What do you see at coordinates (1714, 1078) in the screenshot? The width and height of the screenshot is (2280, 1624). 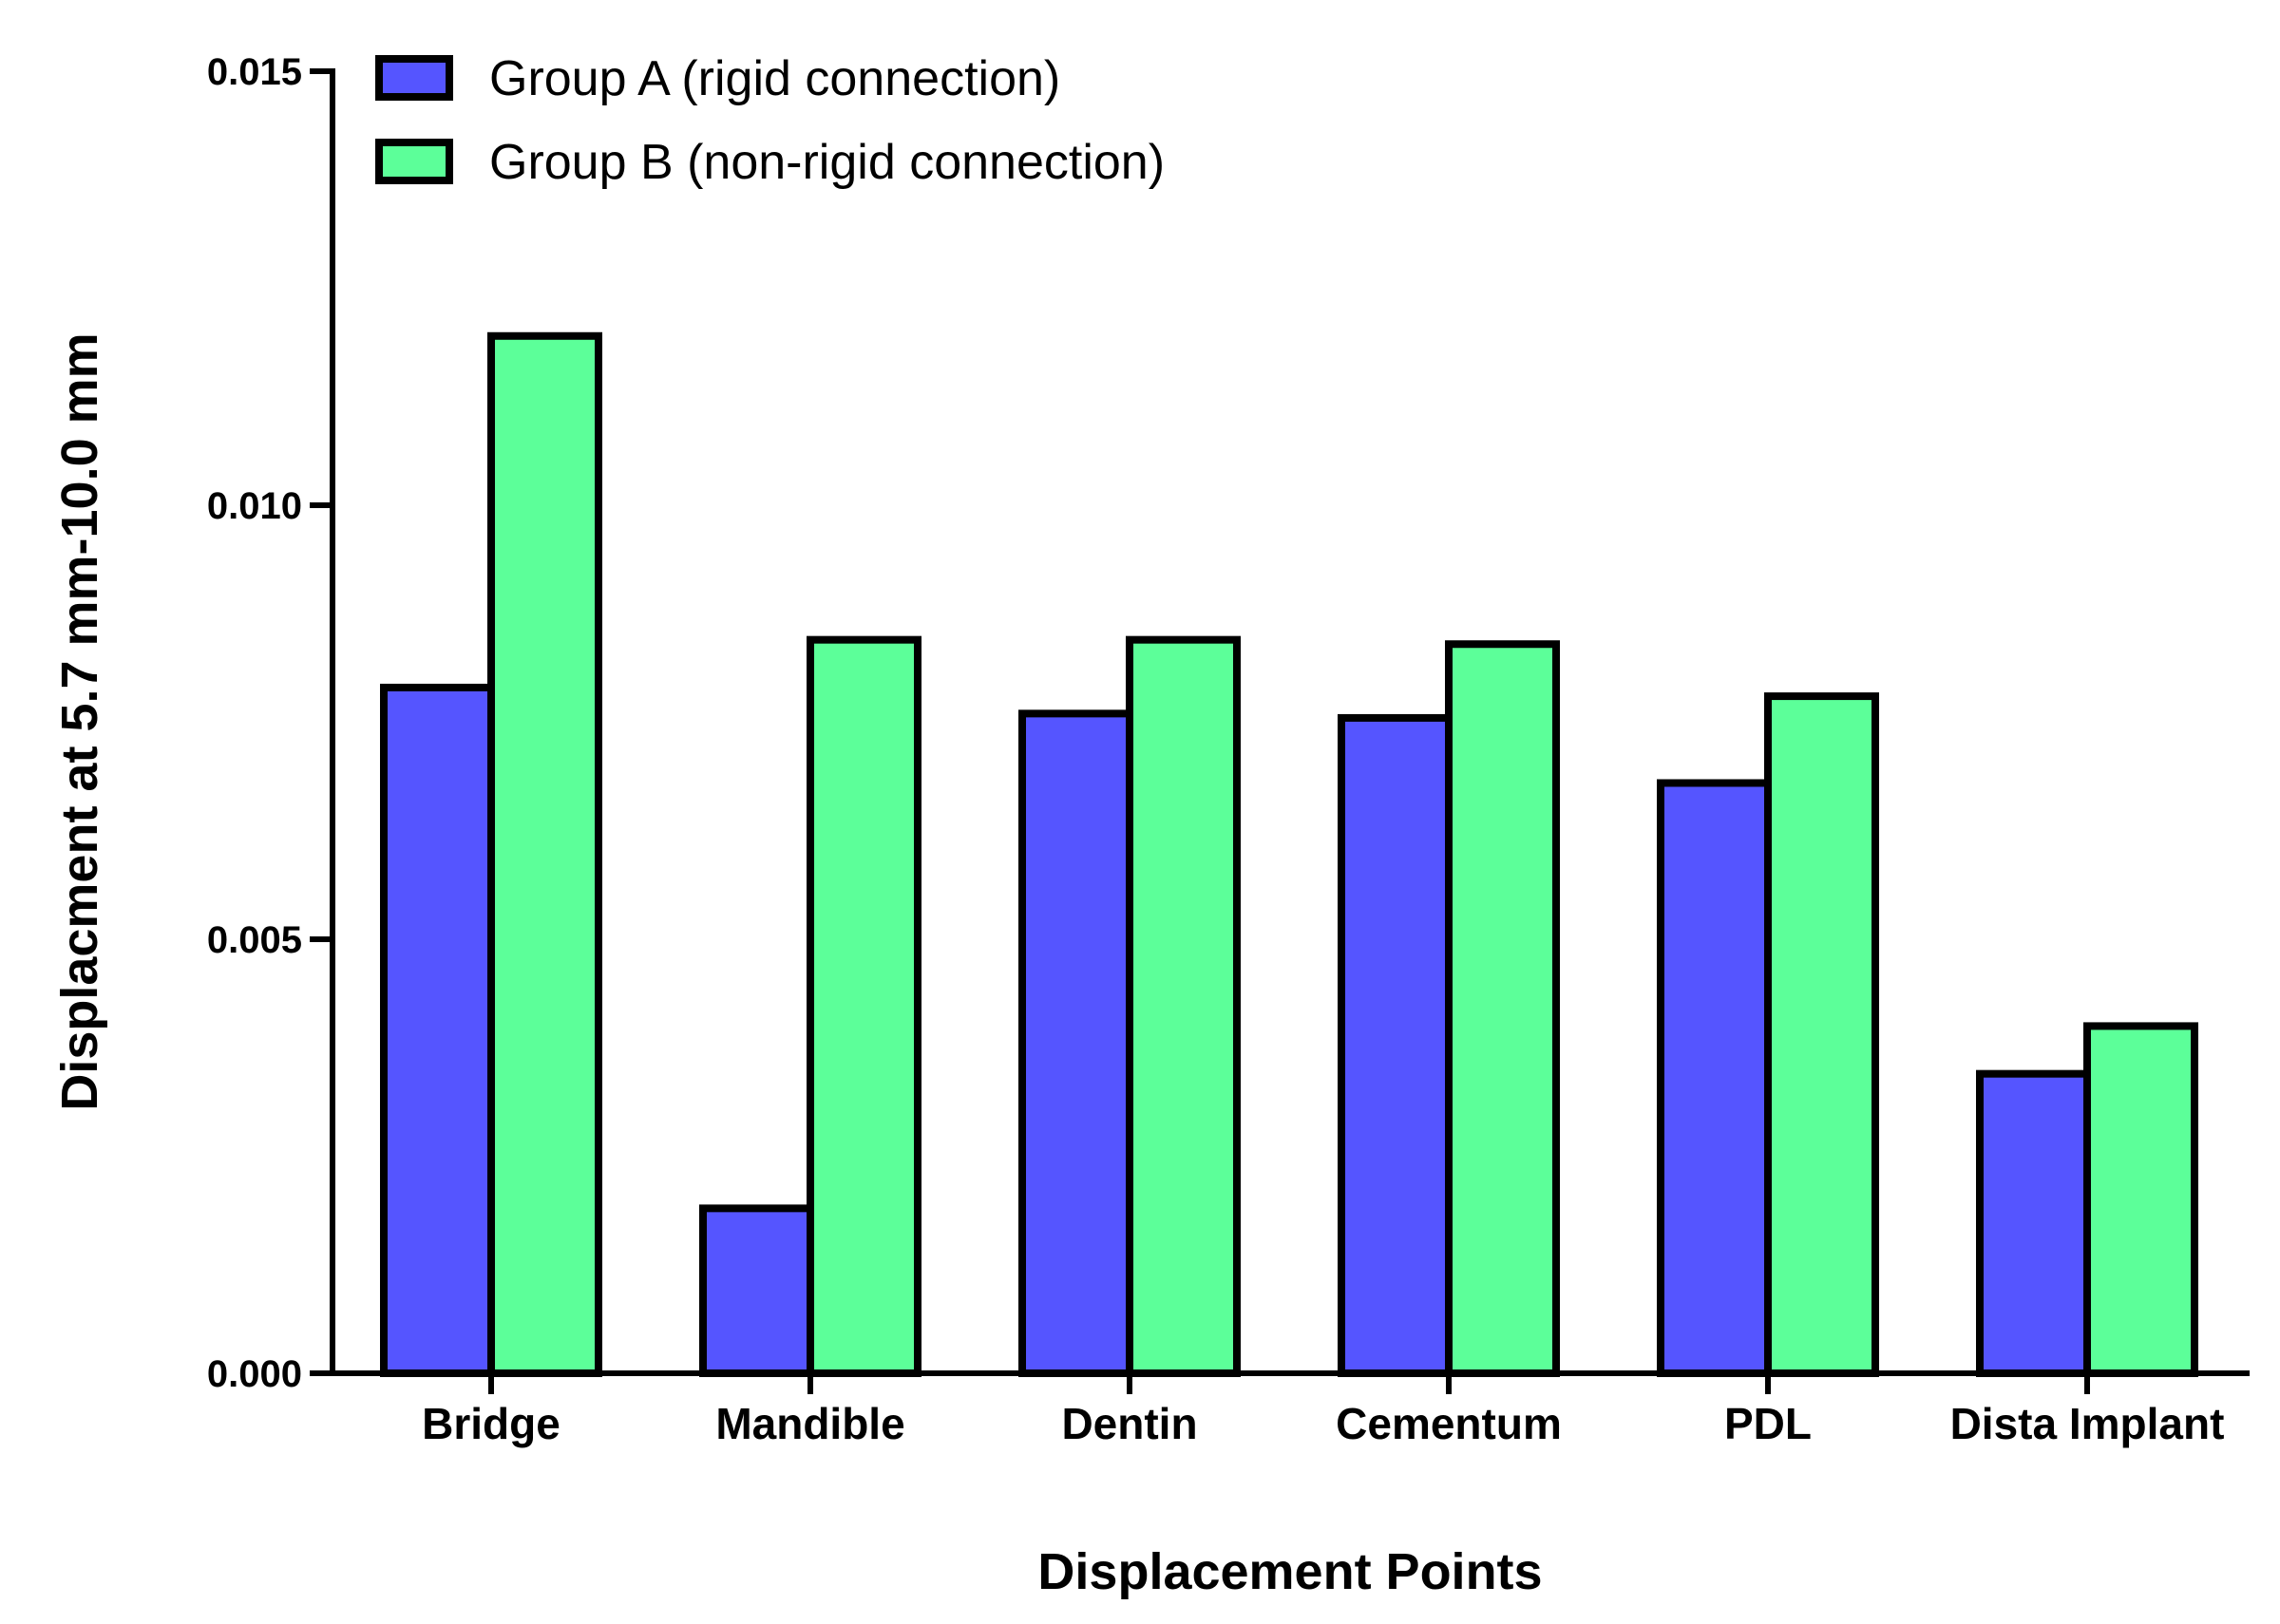 I see `bar-group-a-pdl` at bounding box center [1714, 1078].